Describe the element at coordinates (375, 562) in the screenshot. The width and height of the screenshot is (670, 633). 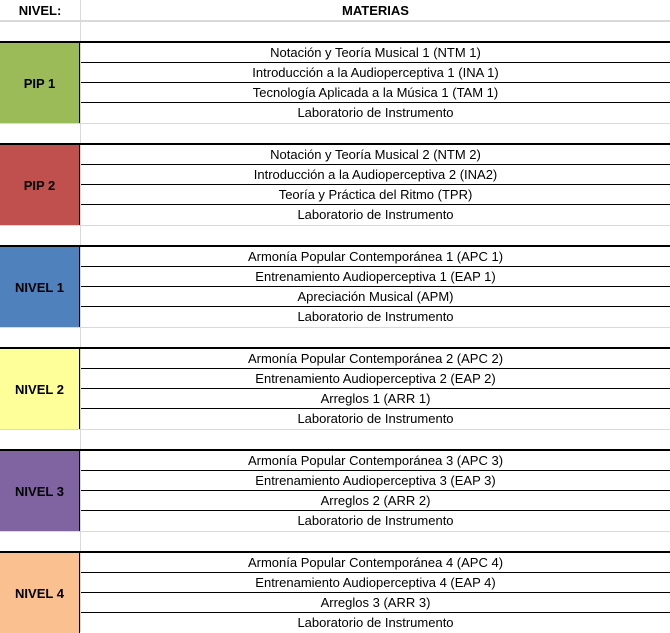
I see `subject-cell: Armonía Popular Contemporánea 4 (APC 4)` at that location.